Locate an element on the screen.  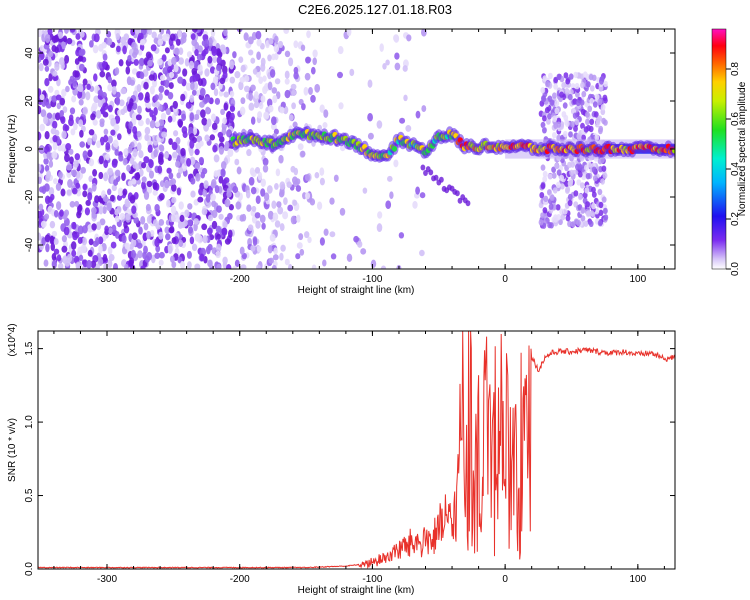
y-tick-label: 0.0 is located at coordinates (29, 569).